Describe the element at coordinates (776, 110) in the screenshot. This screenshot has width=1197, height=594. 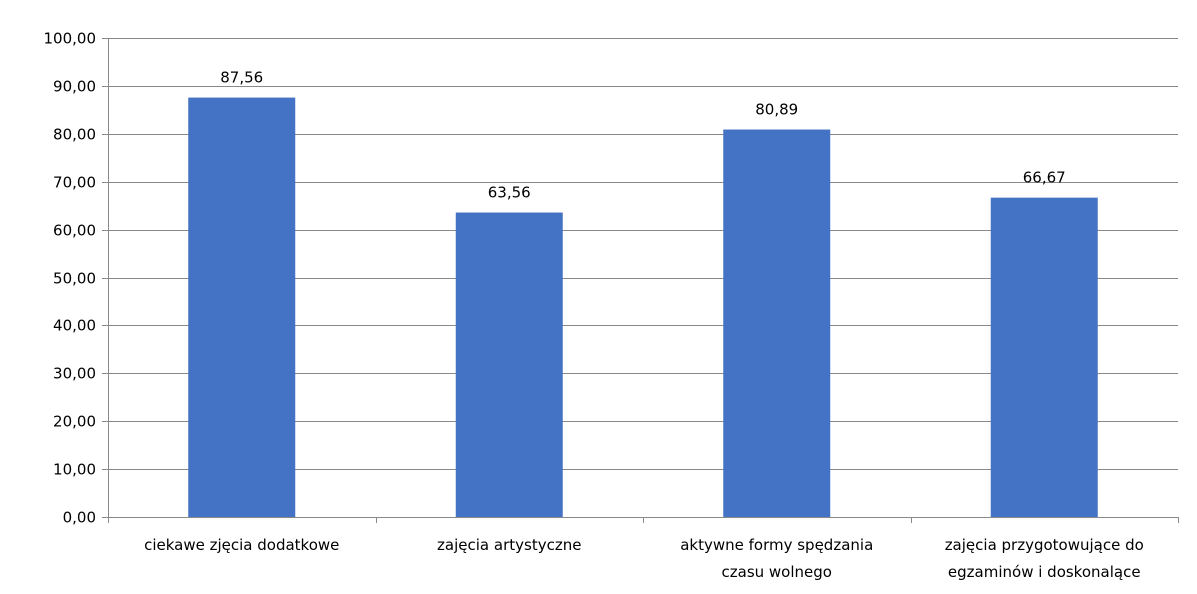
I see `data-label: 80,89` at that location.